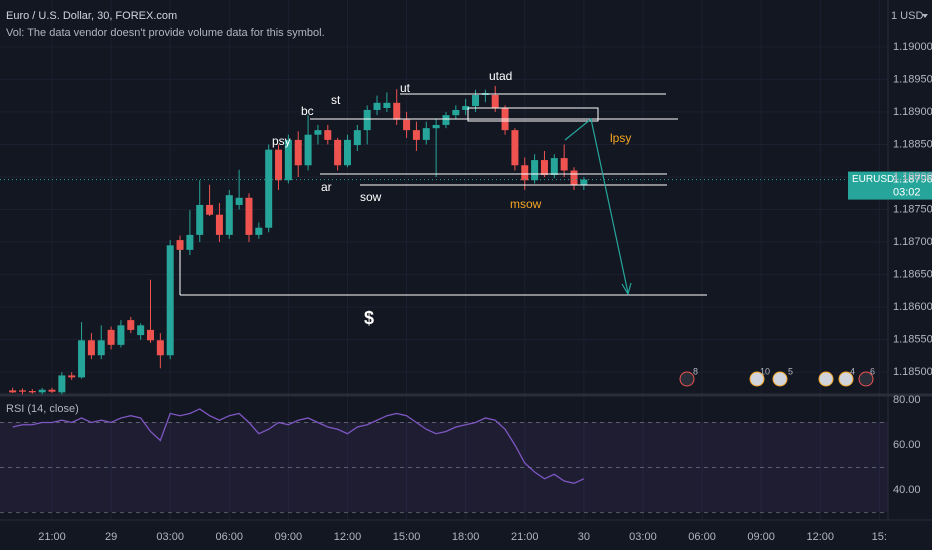  What do you see at coordinates (307, 111) in the screenshot?
I see `annotation: bc` at bounding box center [307, 111].